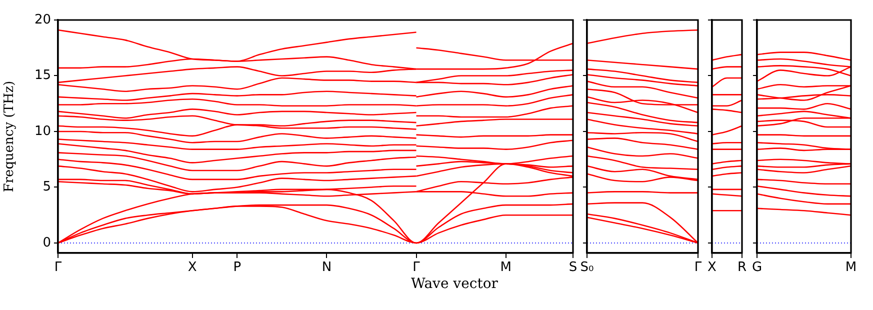  Describe the element at coordinates (237, 268) in the screenshot. I see `x-tick-label: P` at that location.